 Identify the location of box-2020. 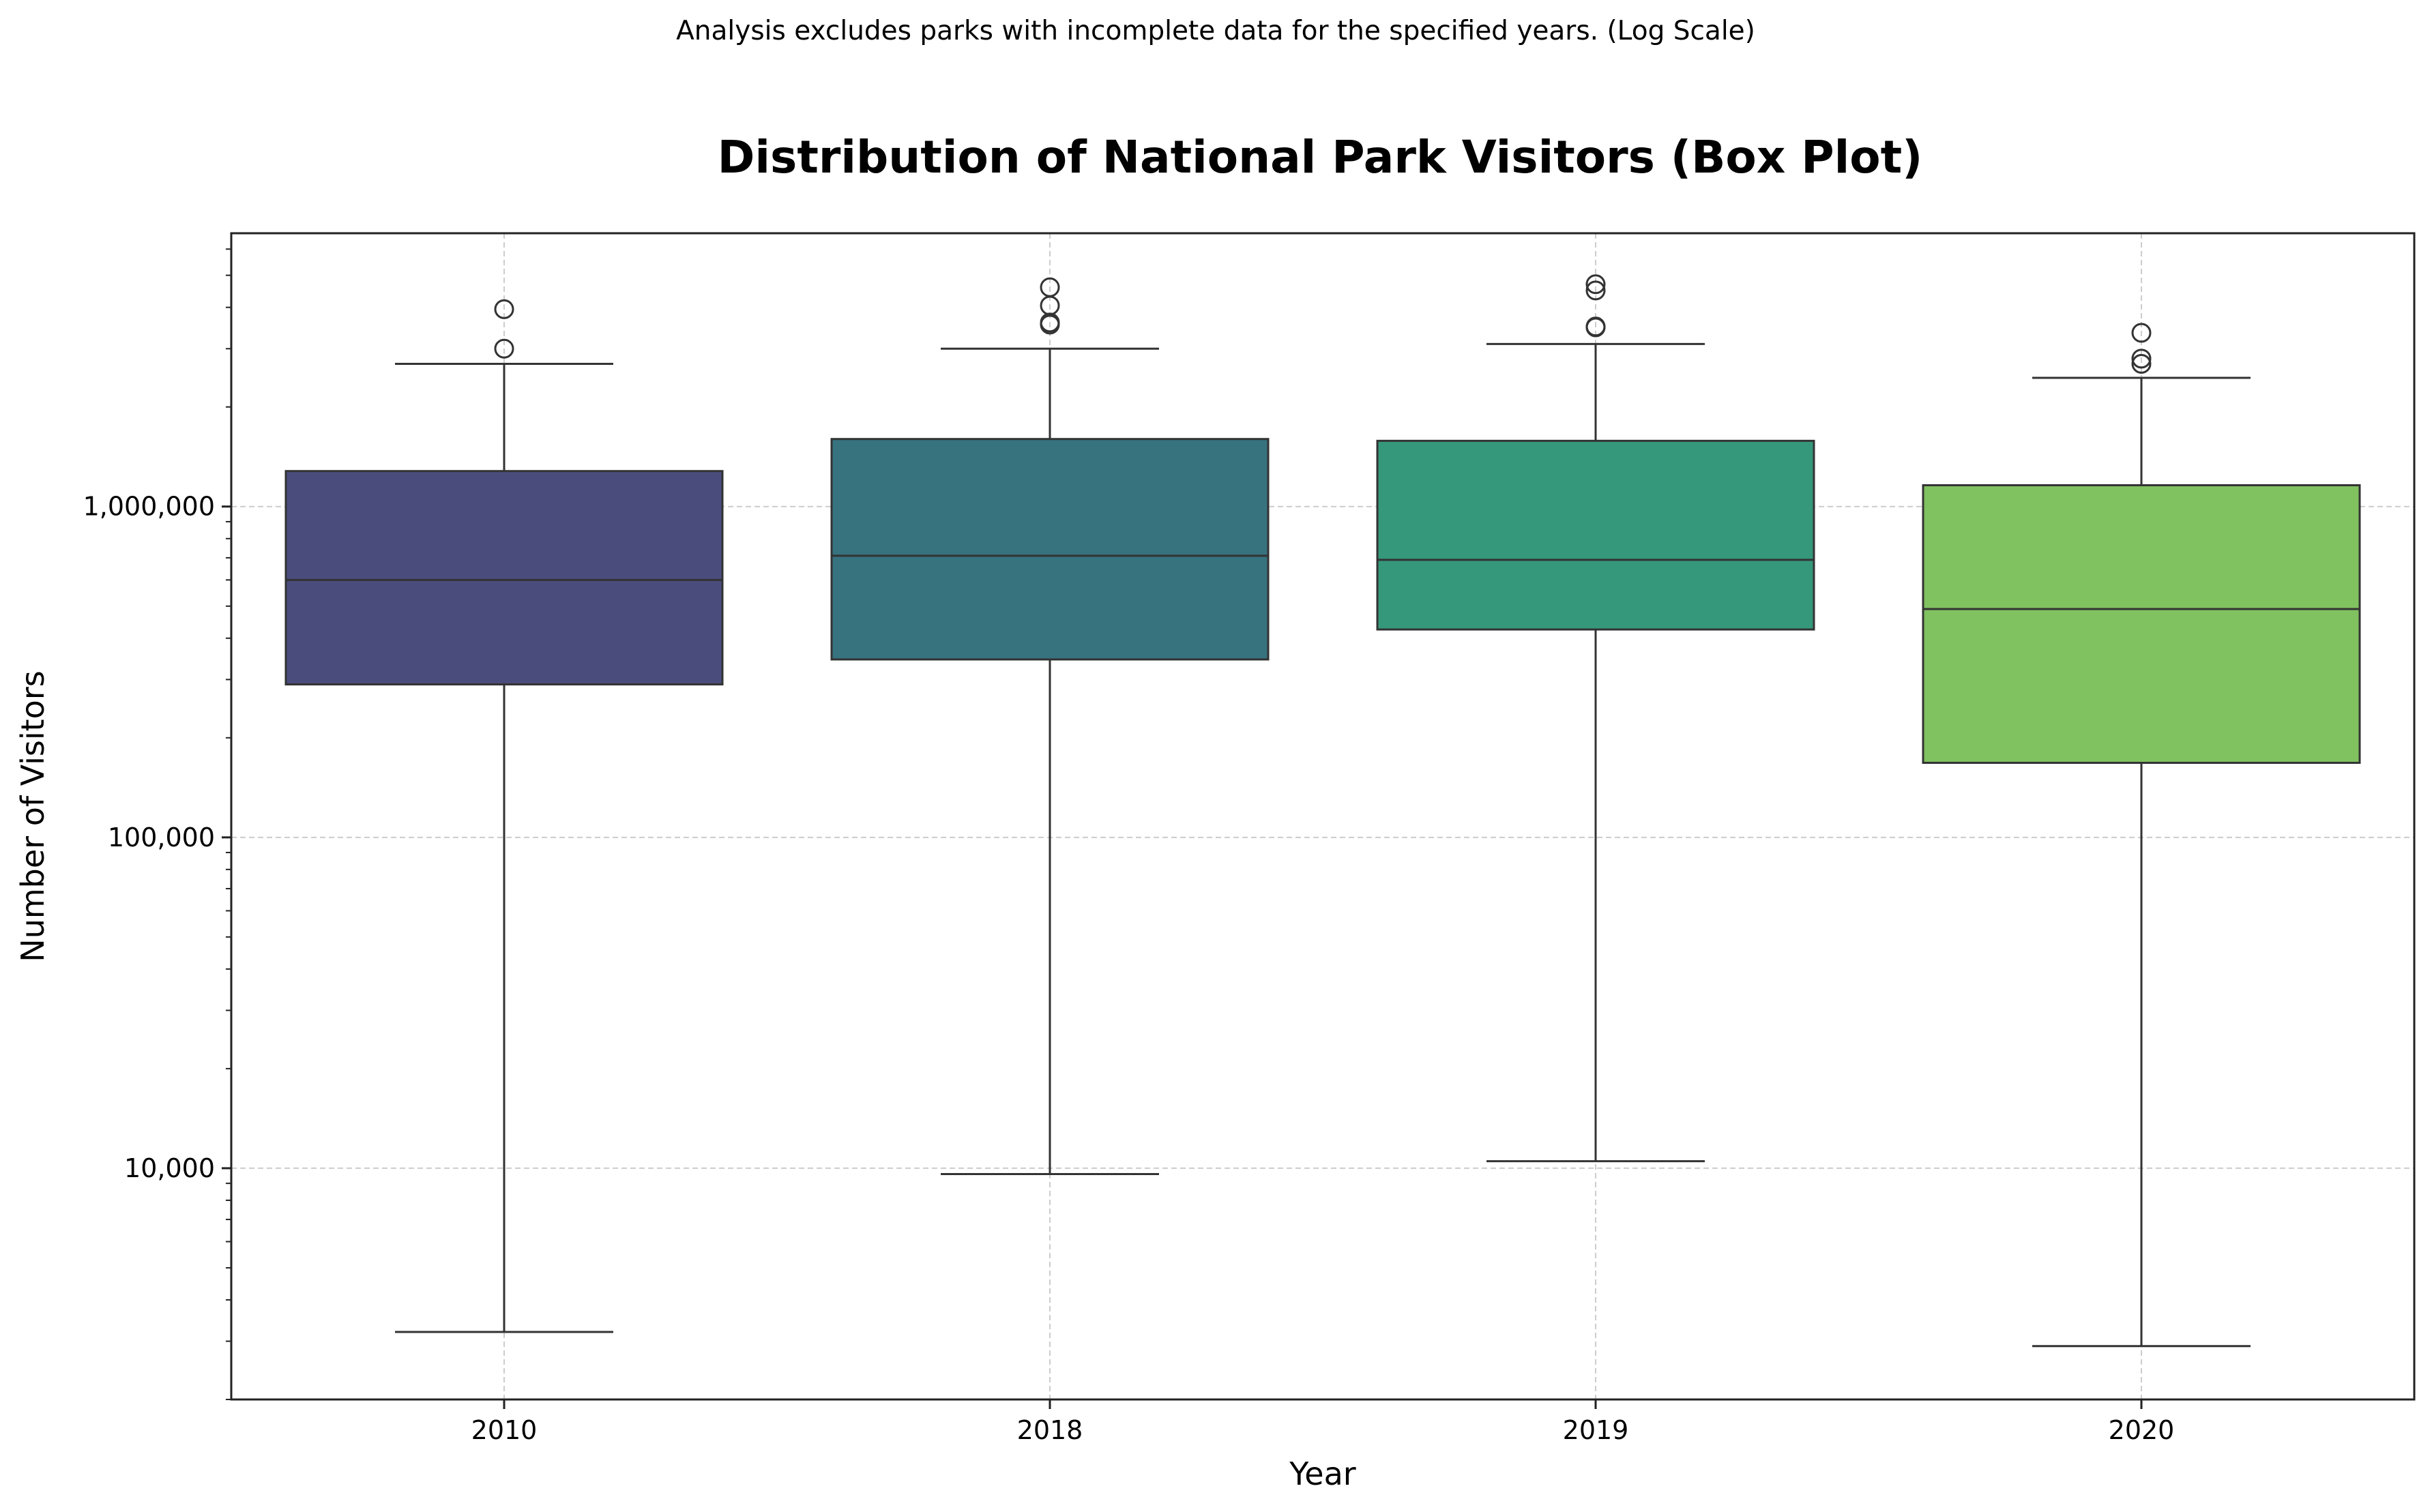
(2141, 835).